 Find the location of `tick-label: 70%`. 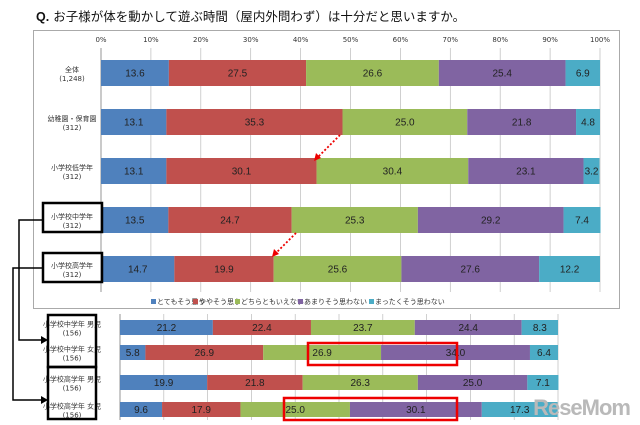

tick-label: 70% is located at coordinates (451, 40).